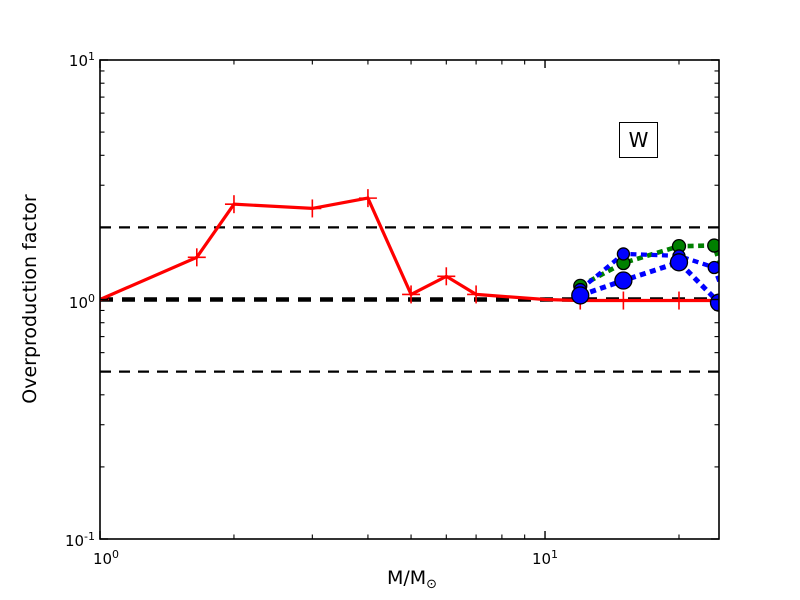 The image size is (800, 600). Describe the element at coordinates (412, 579) in the screenshot. I see `x-axis-title: M/M⊙` at that location.